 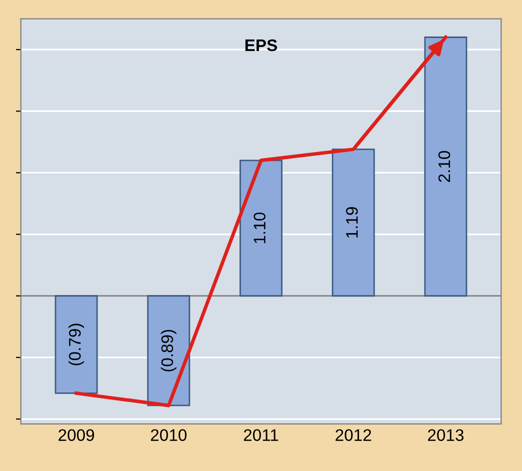 I want to click on x-tick-label: 2013, so click(x=446, y=435).